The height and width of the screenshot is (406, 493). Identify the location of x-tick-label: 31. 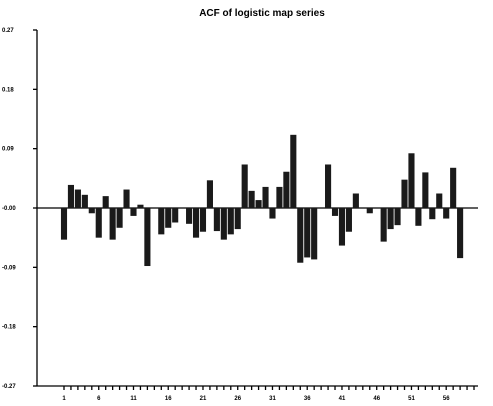
(272, 399).